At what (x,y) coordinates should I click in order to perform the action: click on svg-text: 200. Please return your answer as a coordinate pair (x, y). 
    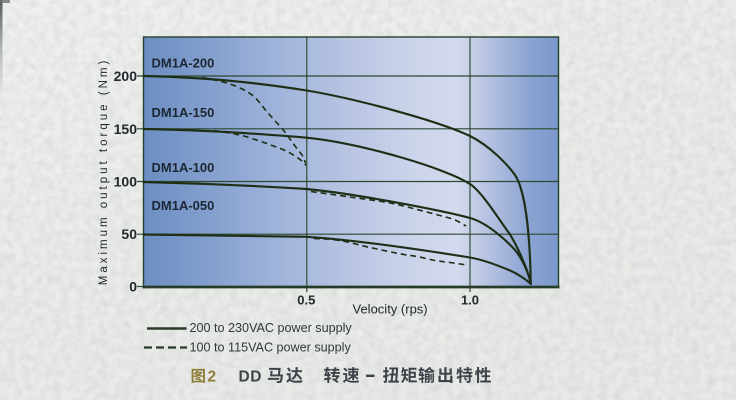
    Looking at the image, I should click on (126, 76).